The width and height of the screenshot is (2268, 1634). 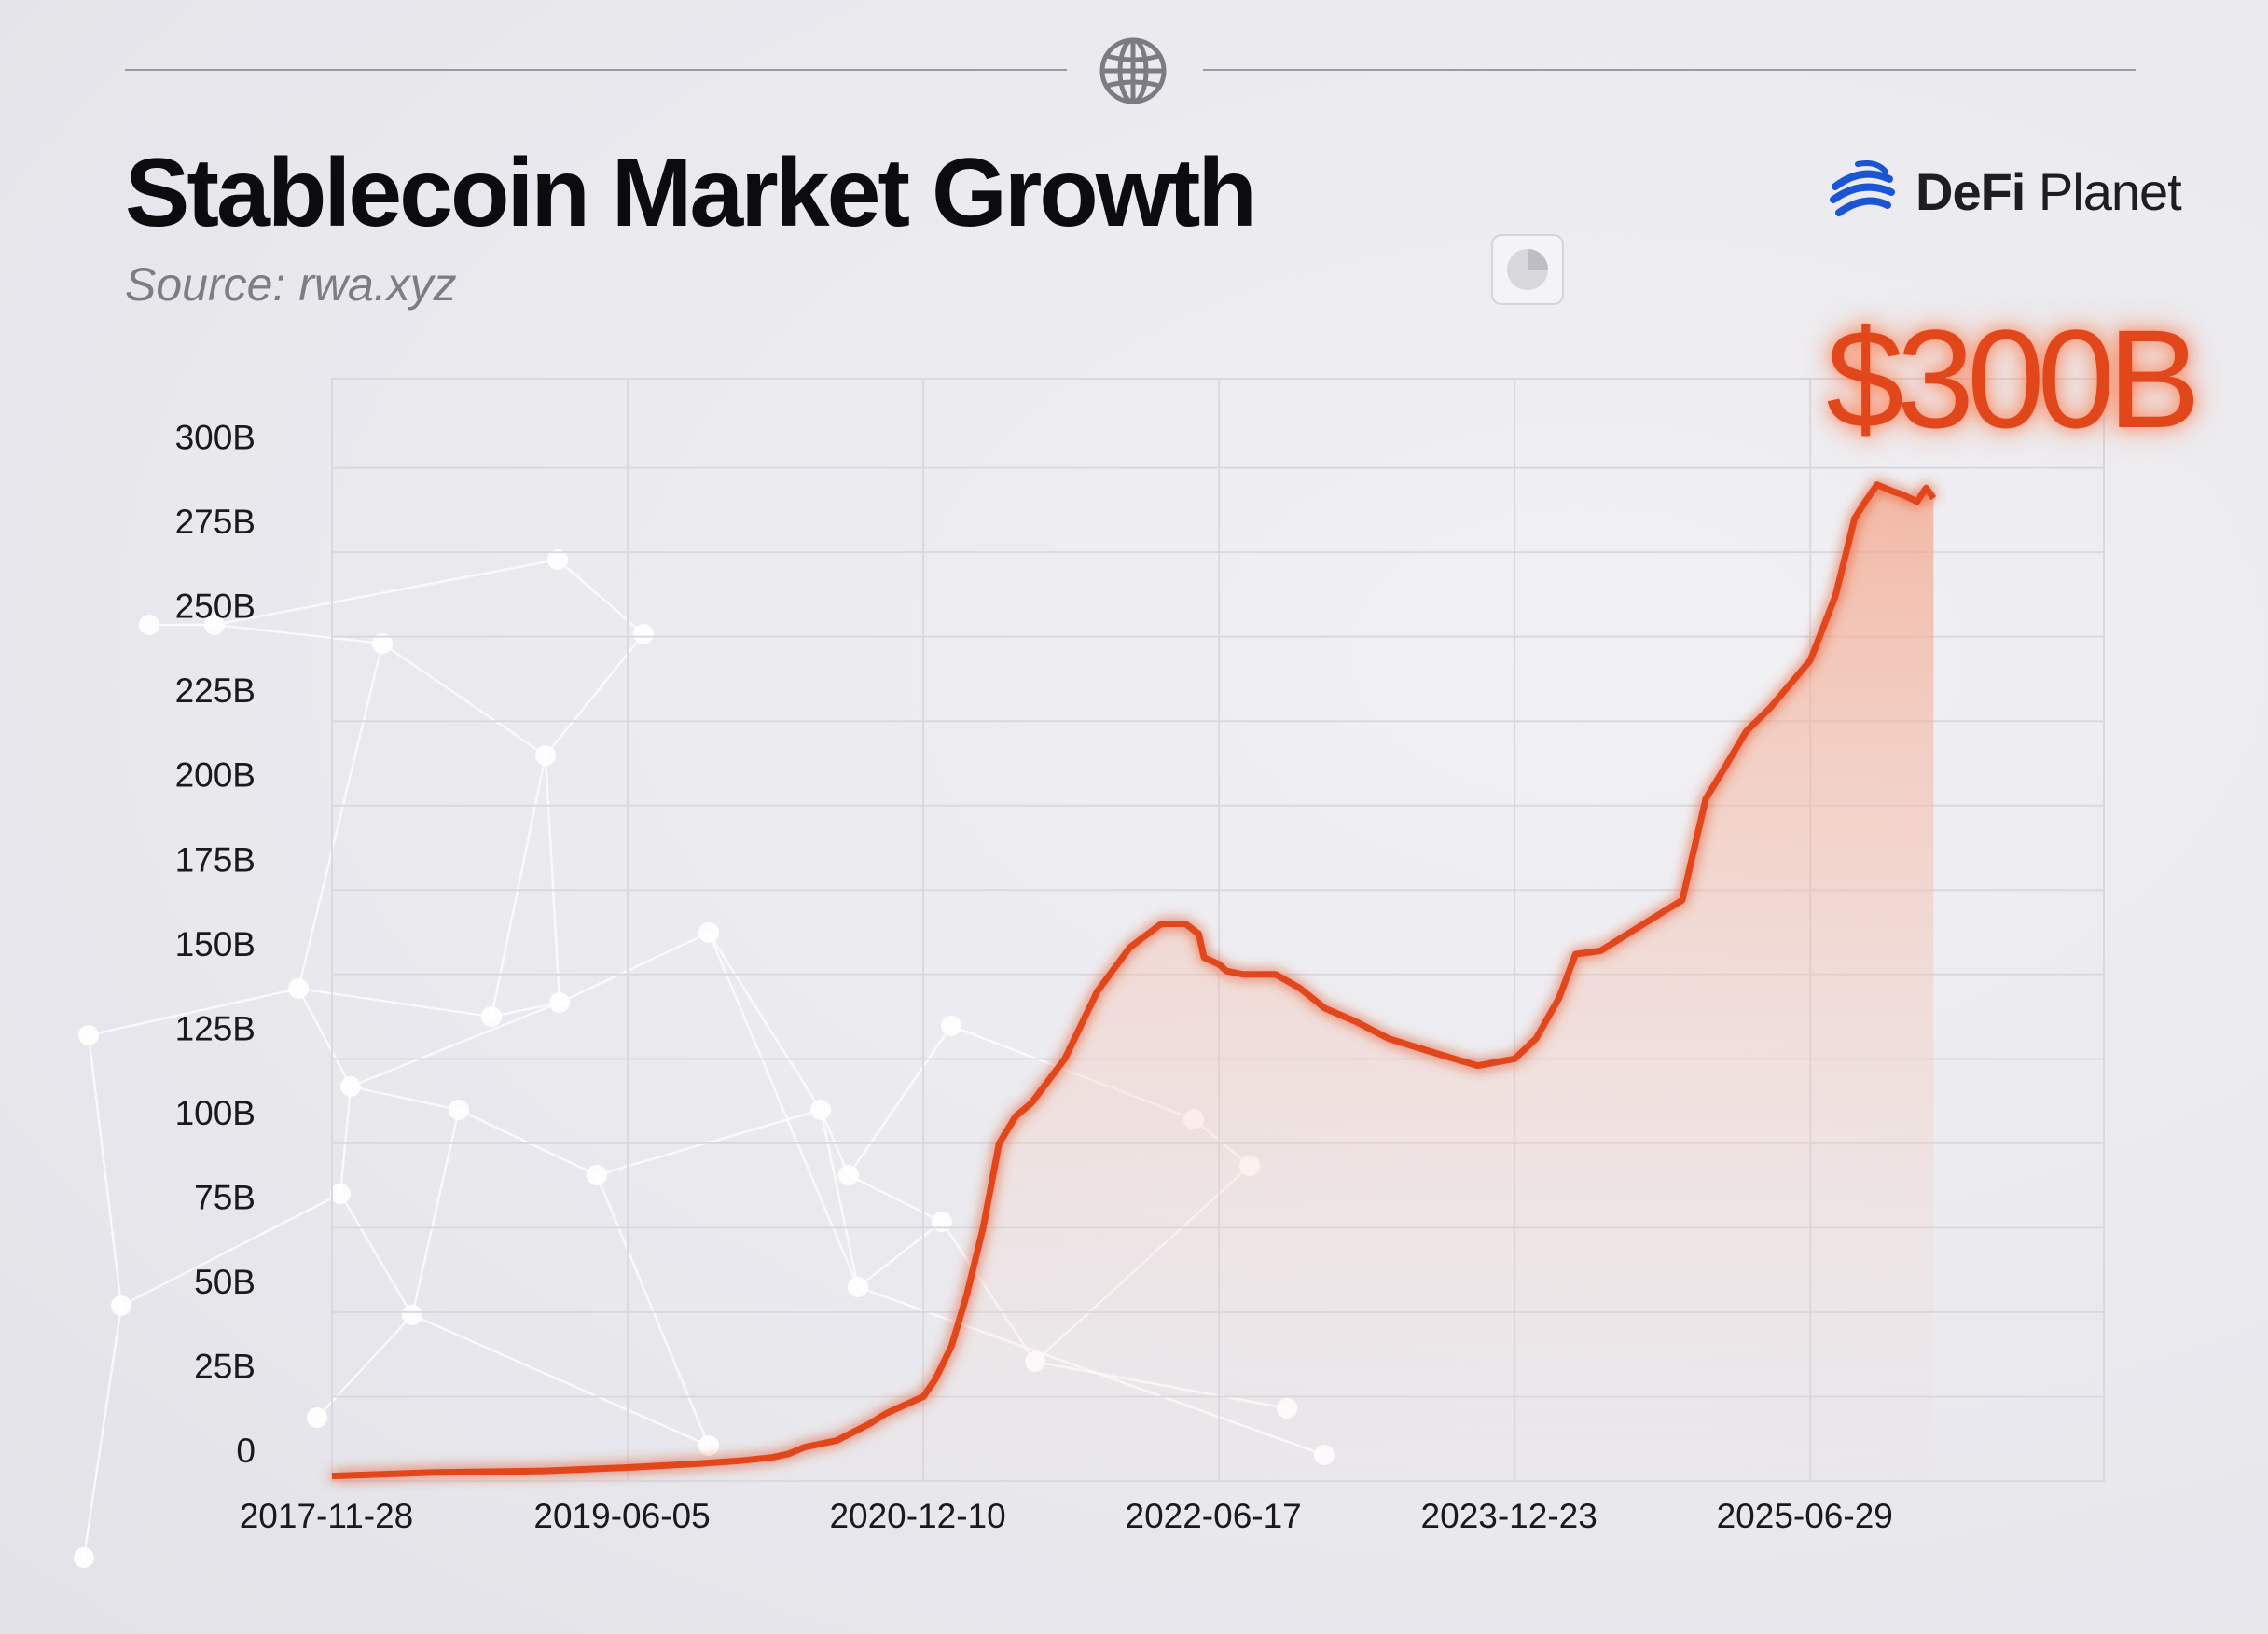 I want to click on brand-name-bold: DeFi, so click(x=1970, y=191).